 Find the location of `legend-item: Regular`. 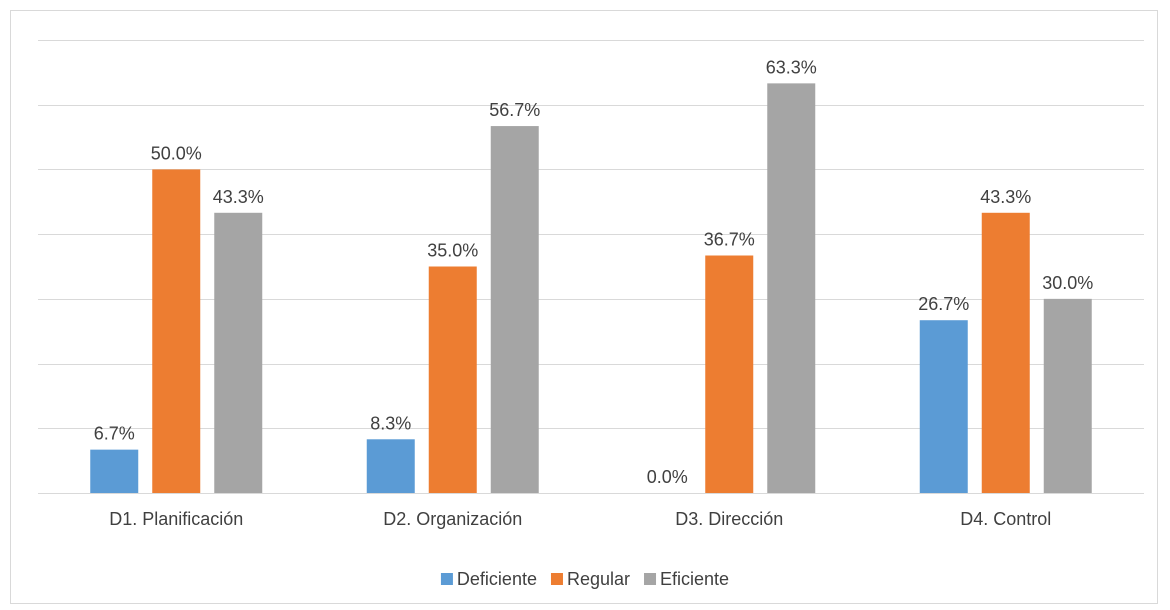

legend-item: Regular is located at coordinates (590, 579).